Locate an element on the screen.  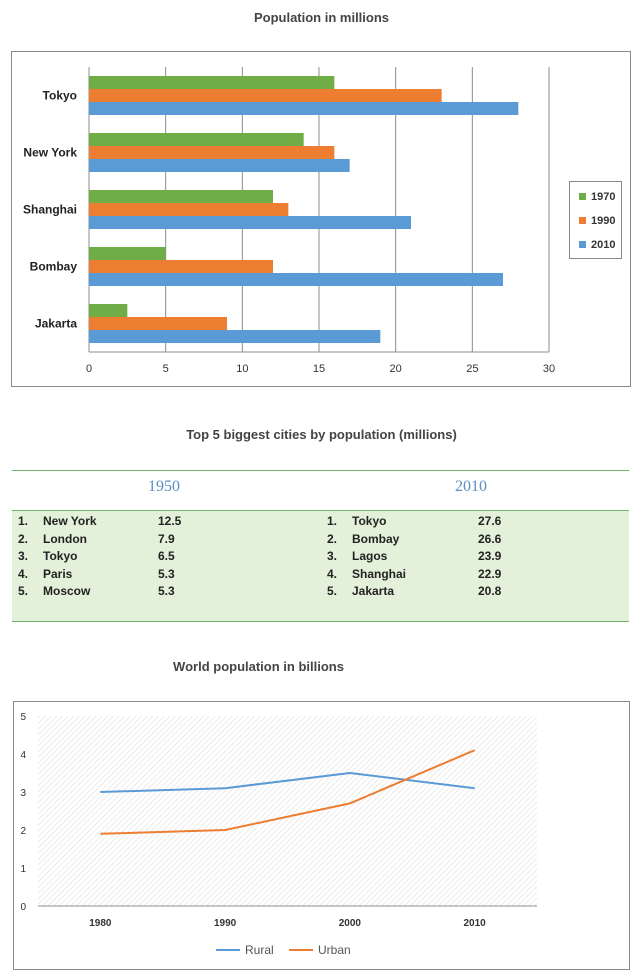
table-row-2010-2: 2. Bombay 26.6 is located at coordinates (320, 539).